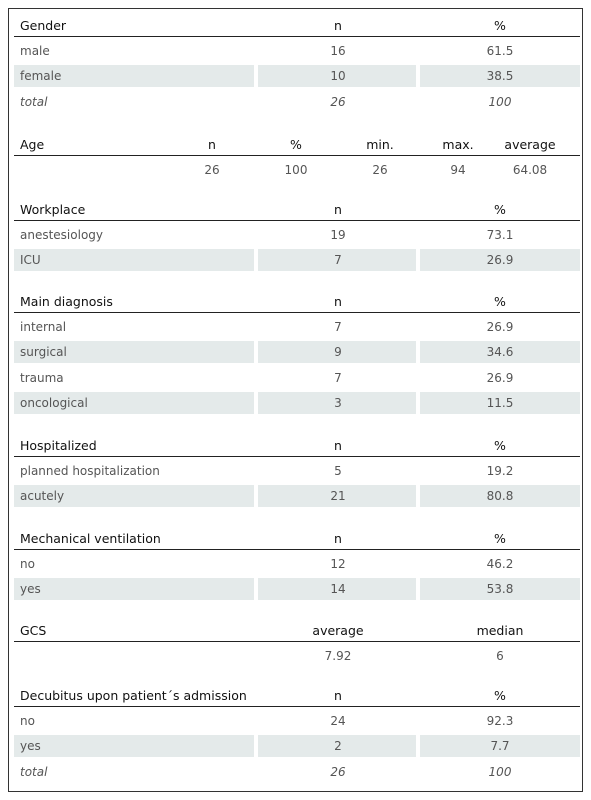  I want to click on cell: 10, so click(338, 76).